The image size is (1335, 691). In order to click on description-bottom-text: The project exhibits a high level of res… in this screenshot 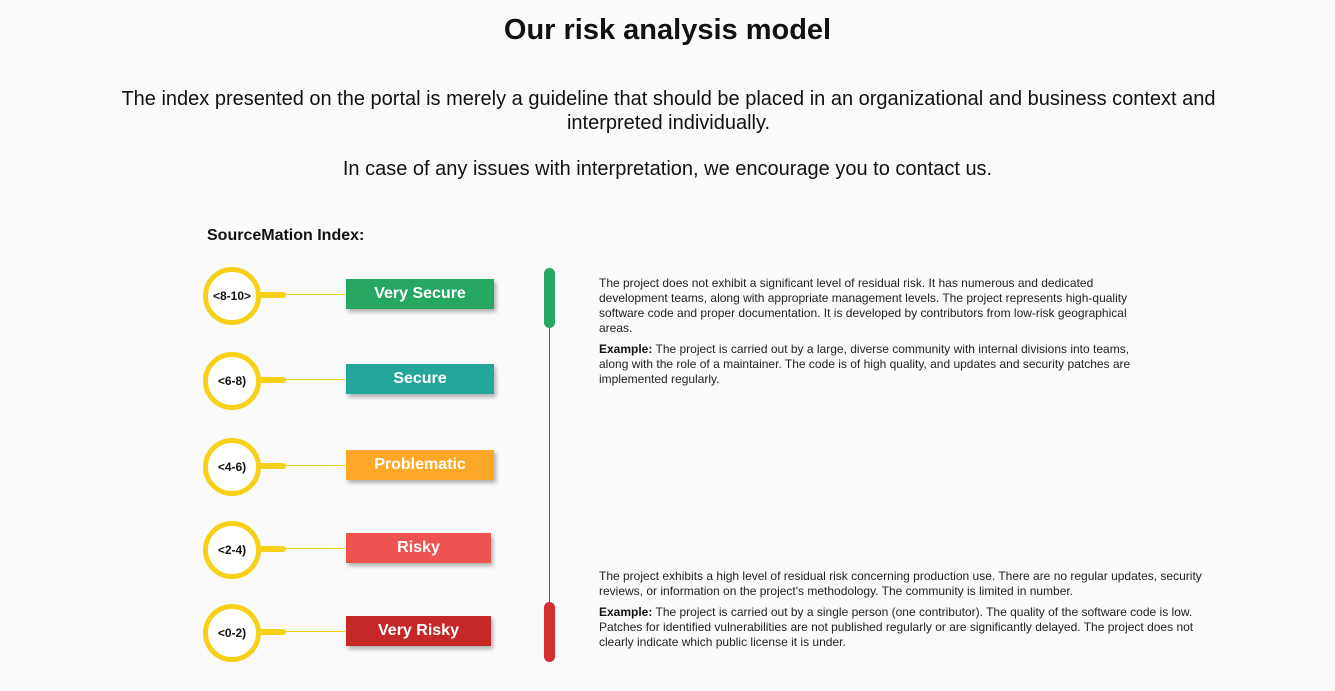, I will do `click(900, 583)`.